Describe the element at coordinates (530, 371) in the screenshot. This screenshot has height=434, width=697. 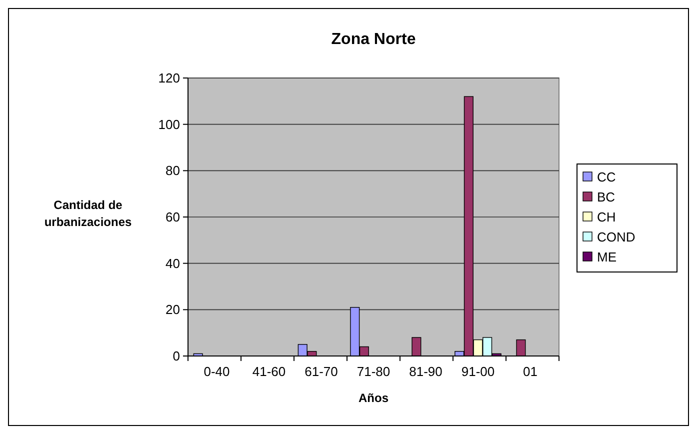
I see `x-tick-label: 01` at that location.